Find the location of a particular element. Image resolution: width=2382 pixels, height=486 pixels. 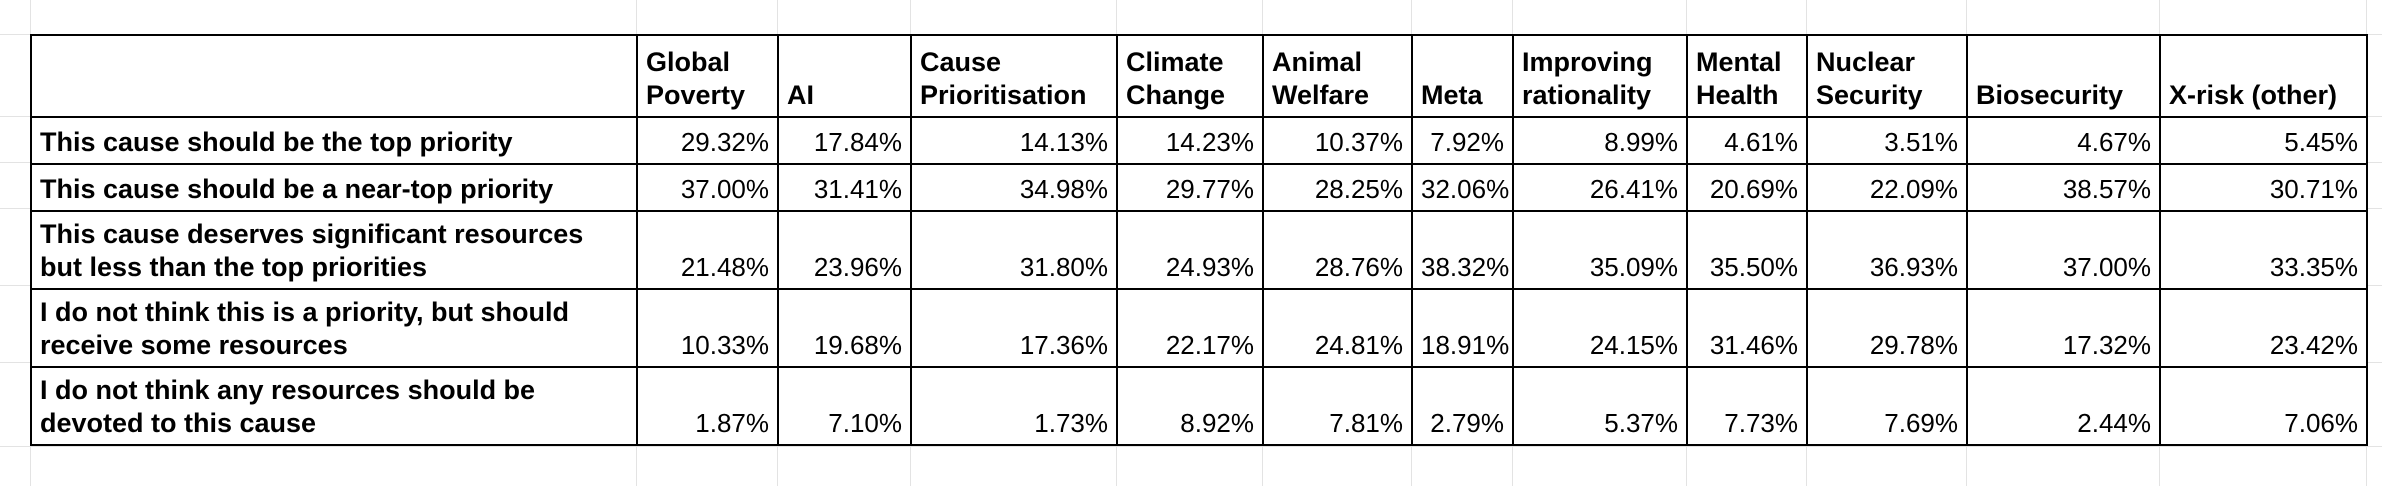

data-cell: 1.73% is located at coordinates (1014, 406).